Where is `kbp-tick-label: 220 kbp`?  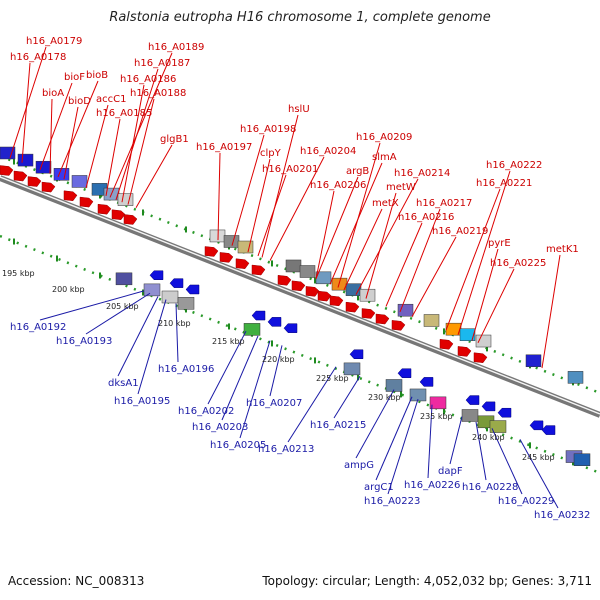
kbp-tick-label: 220 kbp is located at coordinates (278, 359).